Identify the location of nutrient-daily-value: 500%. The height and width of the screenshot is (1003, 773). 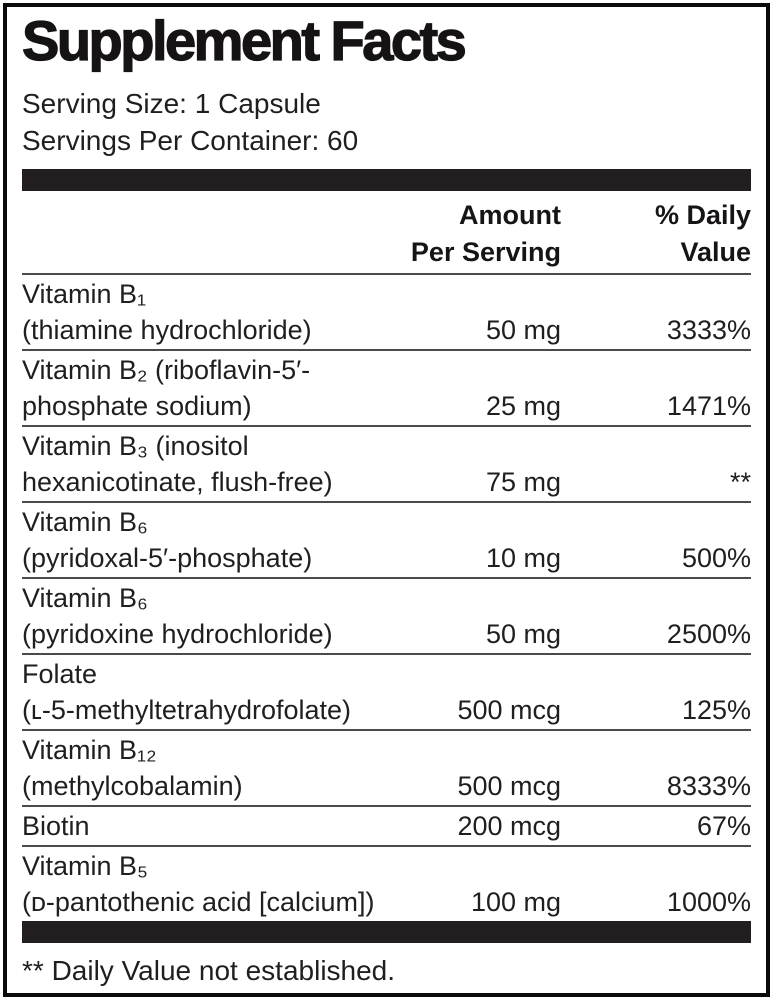
(716, 558).